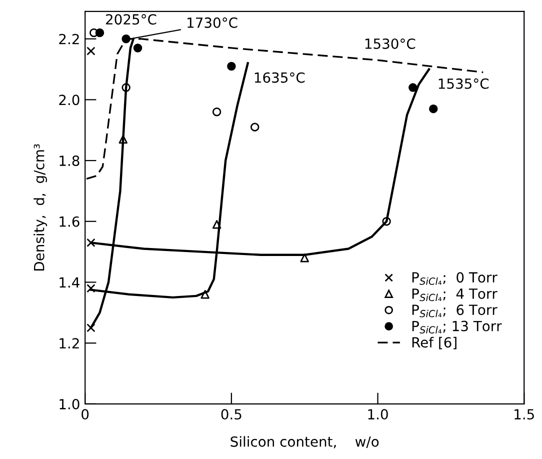 The height and width of the screenshot is (459, 542). Describe the element at coordinates (70, 282) in the screenshot. I see `y-tick-label: 1.4` at that location.